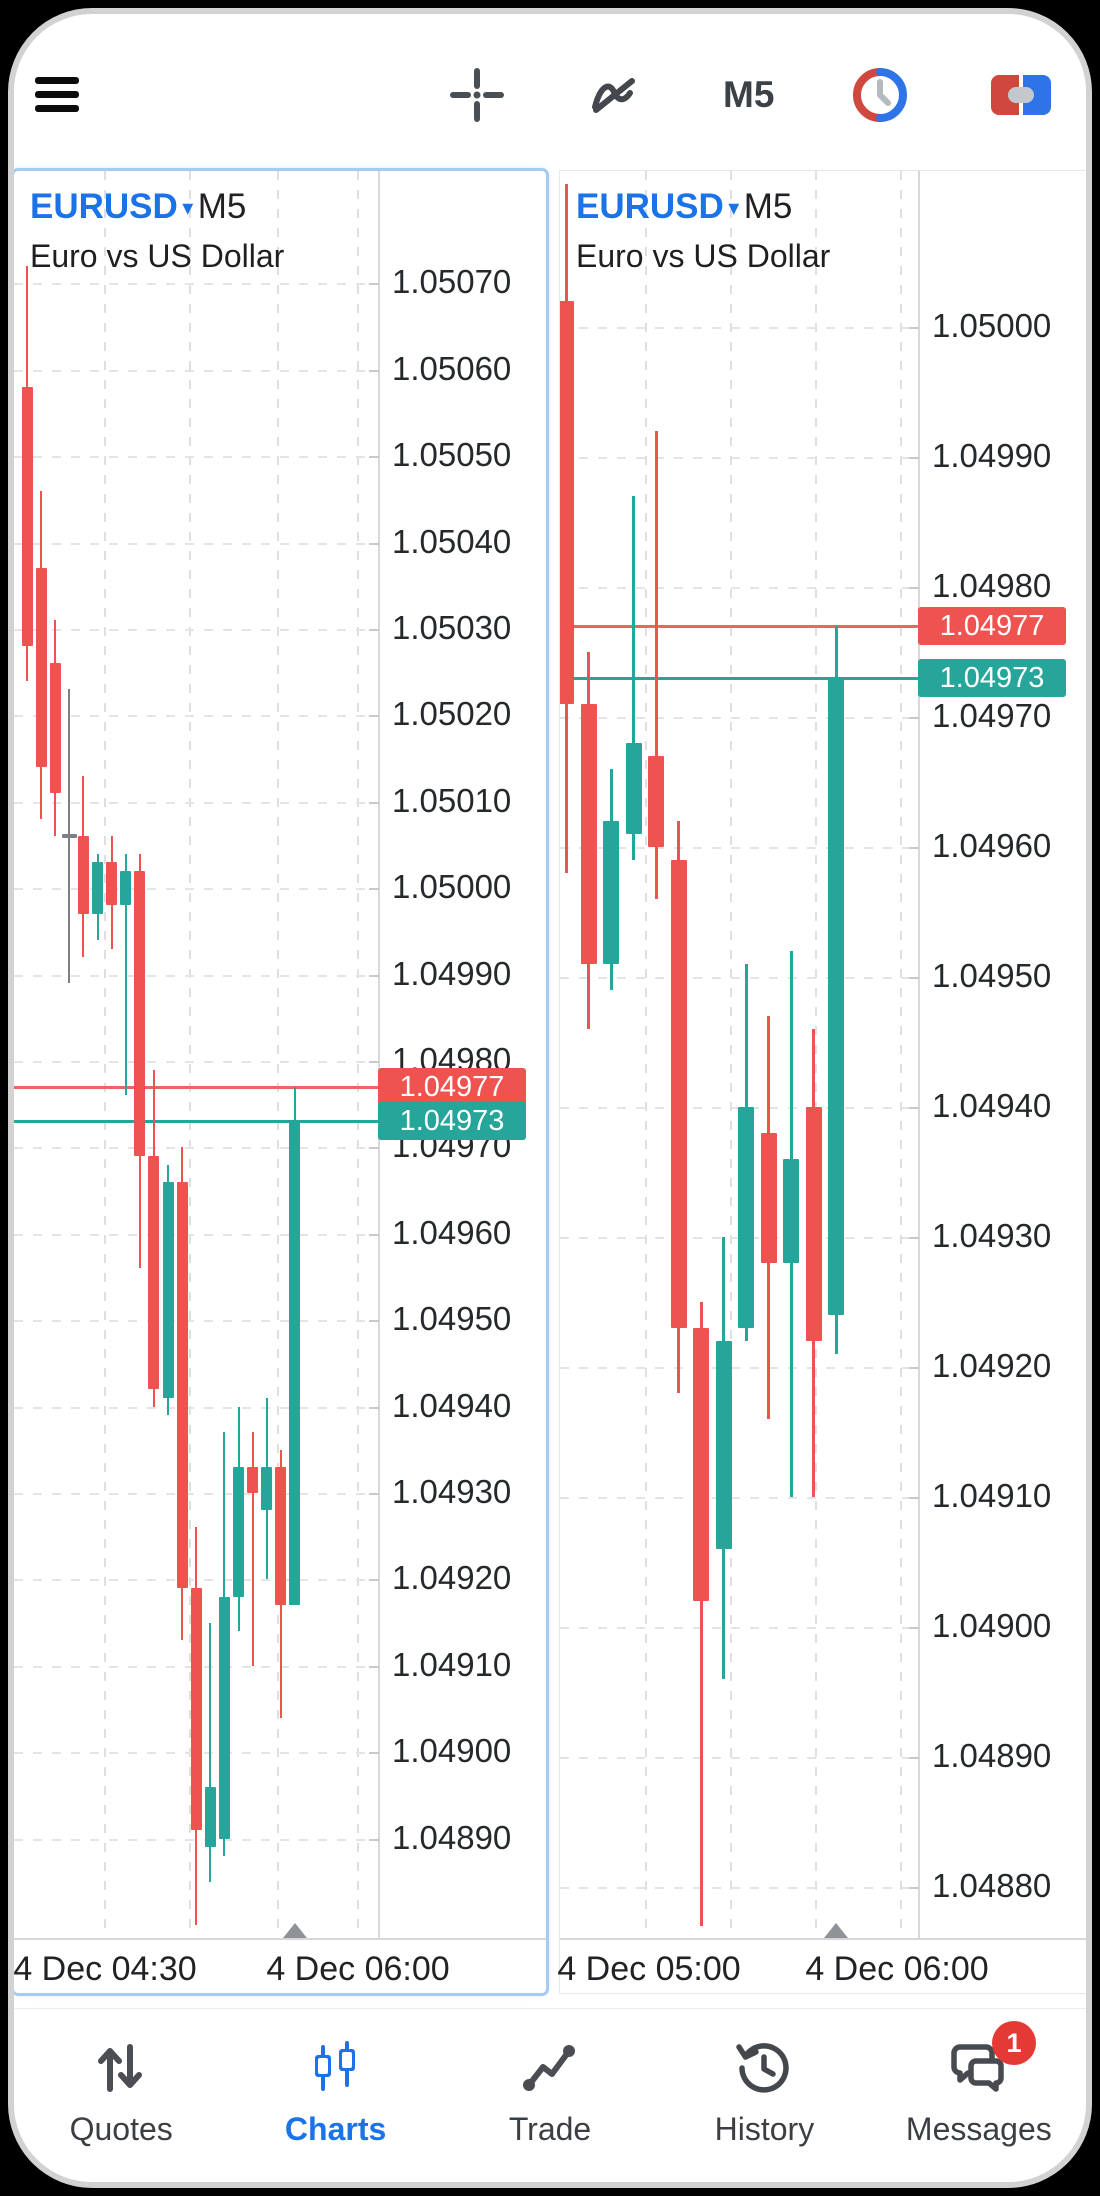 The image size is (1100, 2196). What do you see at coordinates (649, 1969) in the screenshot?
I see `time-axis-label: 4 Dec 05:00` at bounding box center [649, 1969].